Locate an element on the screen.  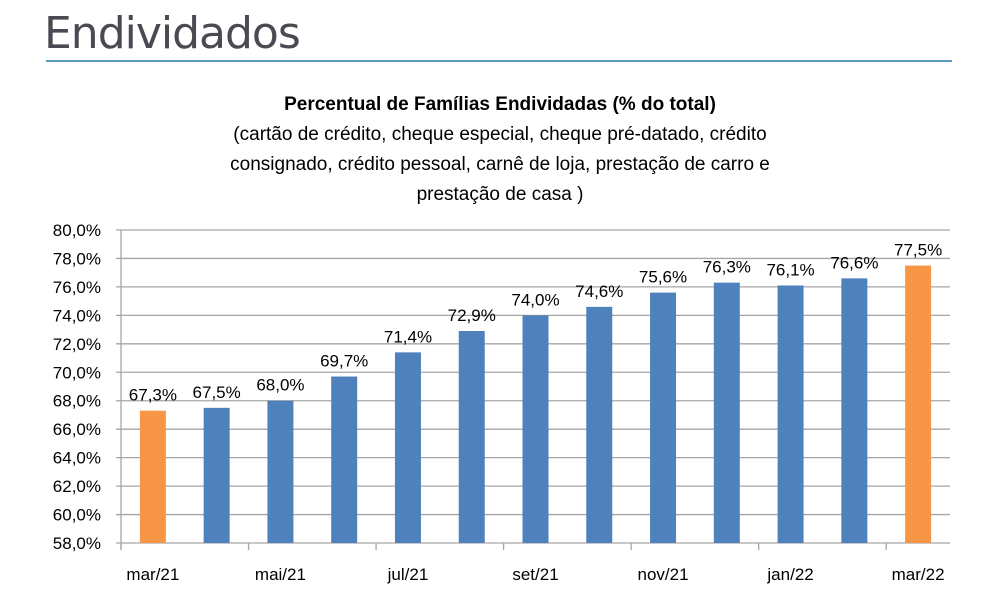
data-label: 76,6% is located at coordinates (854, 262).